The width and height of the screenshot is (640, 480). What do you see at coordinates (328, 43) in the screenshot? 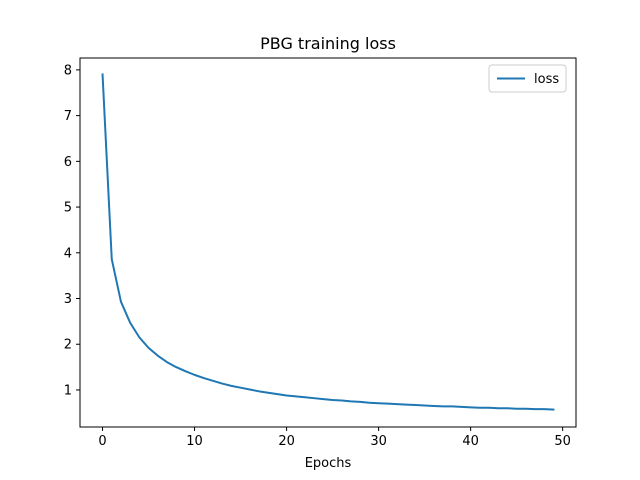
I see `chart-title: PBG training loss` at bounding box center [328, 43].